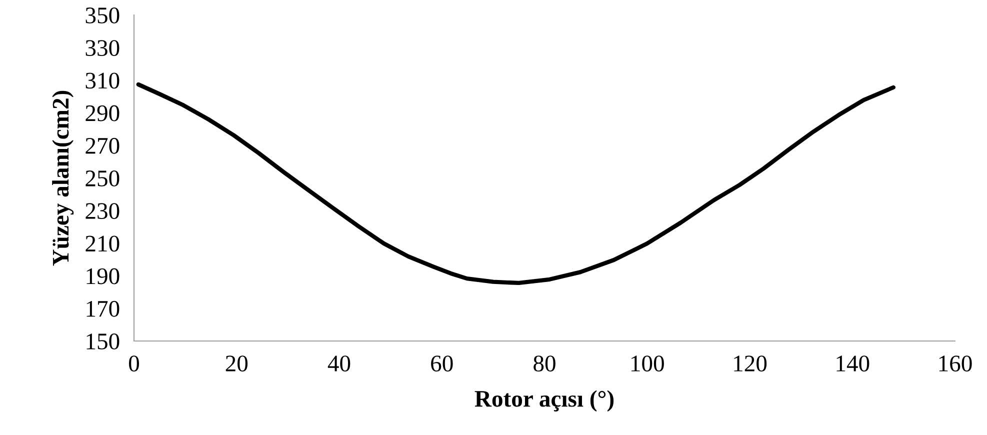  Describe the element at coordinates (103, 80) in the screenshot. I see `y-tick-label: 310` at that location.